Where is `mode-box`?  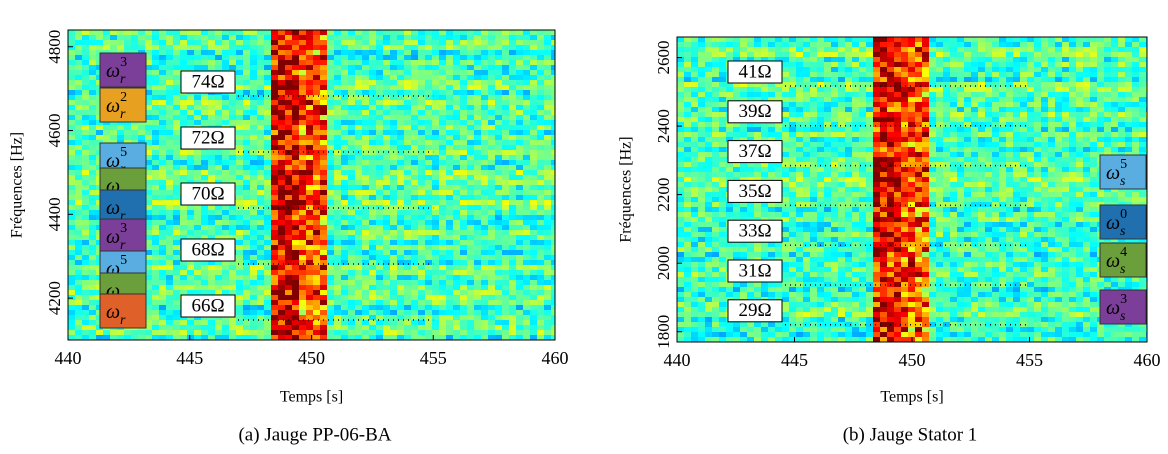 mode-box is located at coordinates (123, 105).